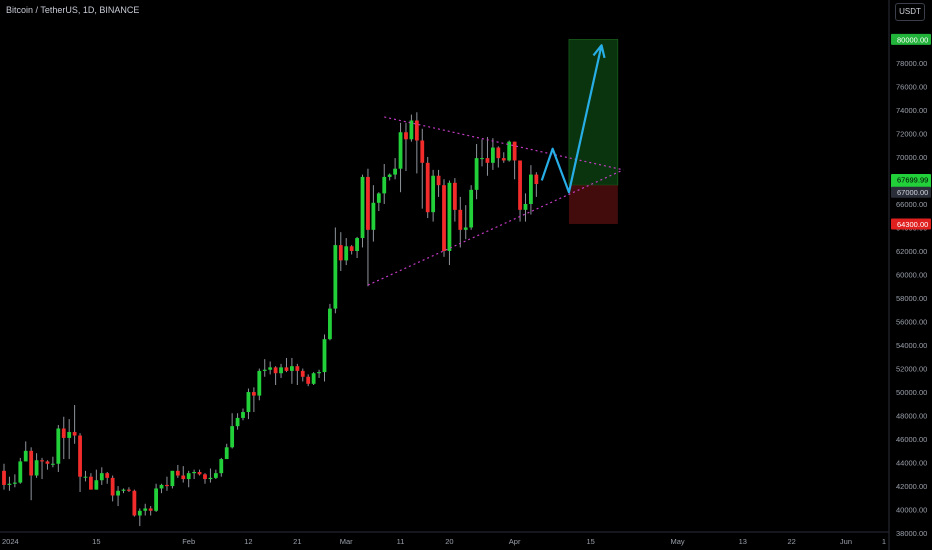 The width and height of the screenshot is (932, 550). What do you see at coordinates (884, 541) in the screenshot?
I see `x-tick-label: 1` at bounding box center [884, 541].